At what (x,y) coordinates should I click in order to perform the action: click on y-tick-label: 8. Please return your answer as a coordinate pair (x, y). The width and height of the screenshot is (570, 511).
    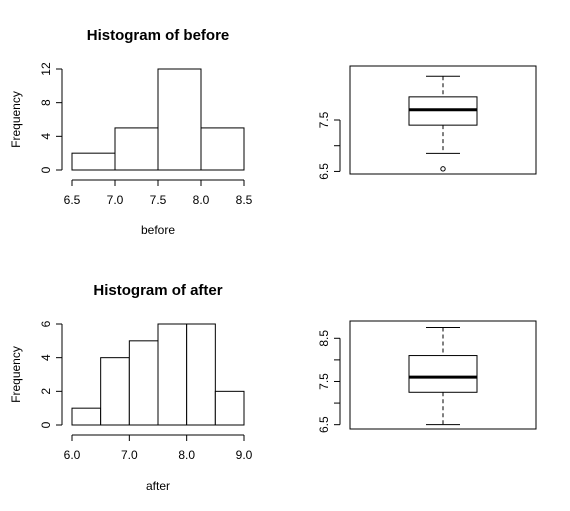
    Looking at the image, I should click on (46, 102).